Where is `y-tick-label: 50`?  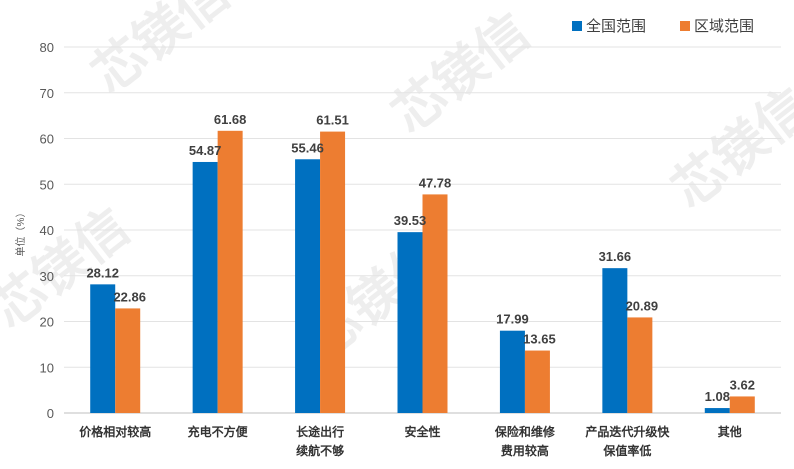
y-tick-label: 50 is located at coordinates (47, 184).